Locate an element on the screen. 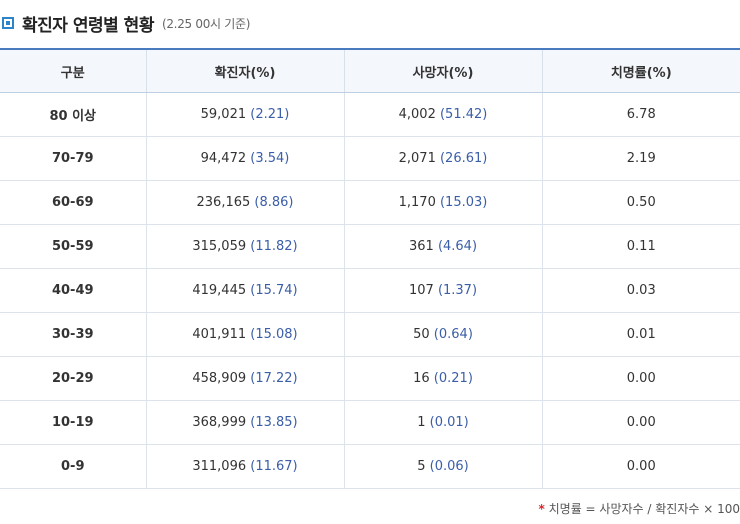 This screenshot has height=524, width=740. square-bullet-icon is located at coordinates (8, 23).